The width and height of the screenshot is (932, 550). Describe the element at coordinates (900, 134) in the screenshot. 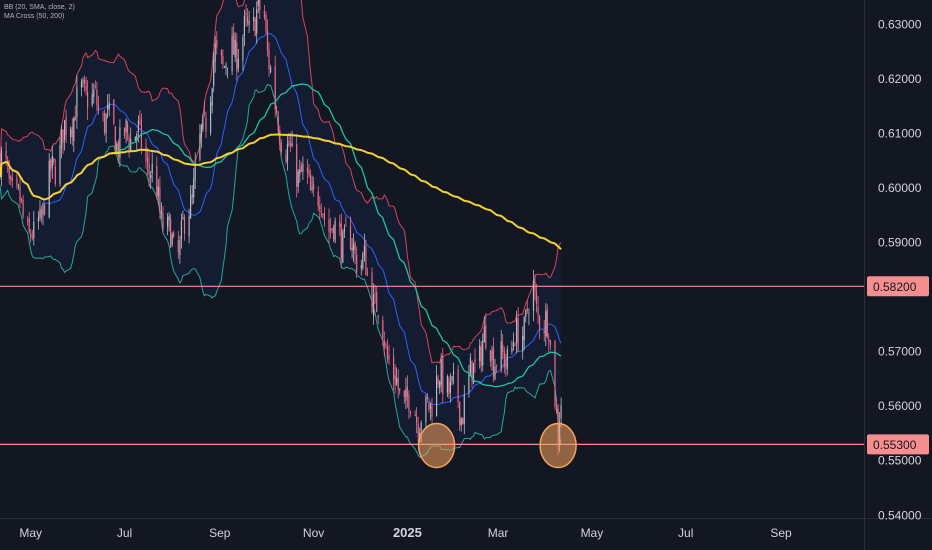

I see `price-tick-label: 0.61000` at that location.